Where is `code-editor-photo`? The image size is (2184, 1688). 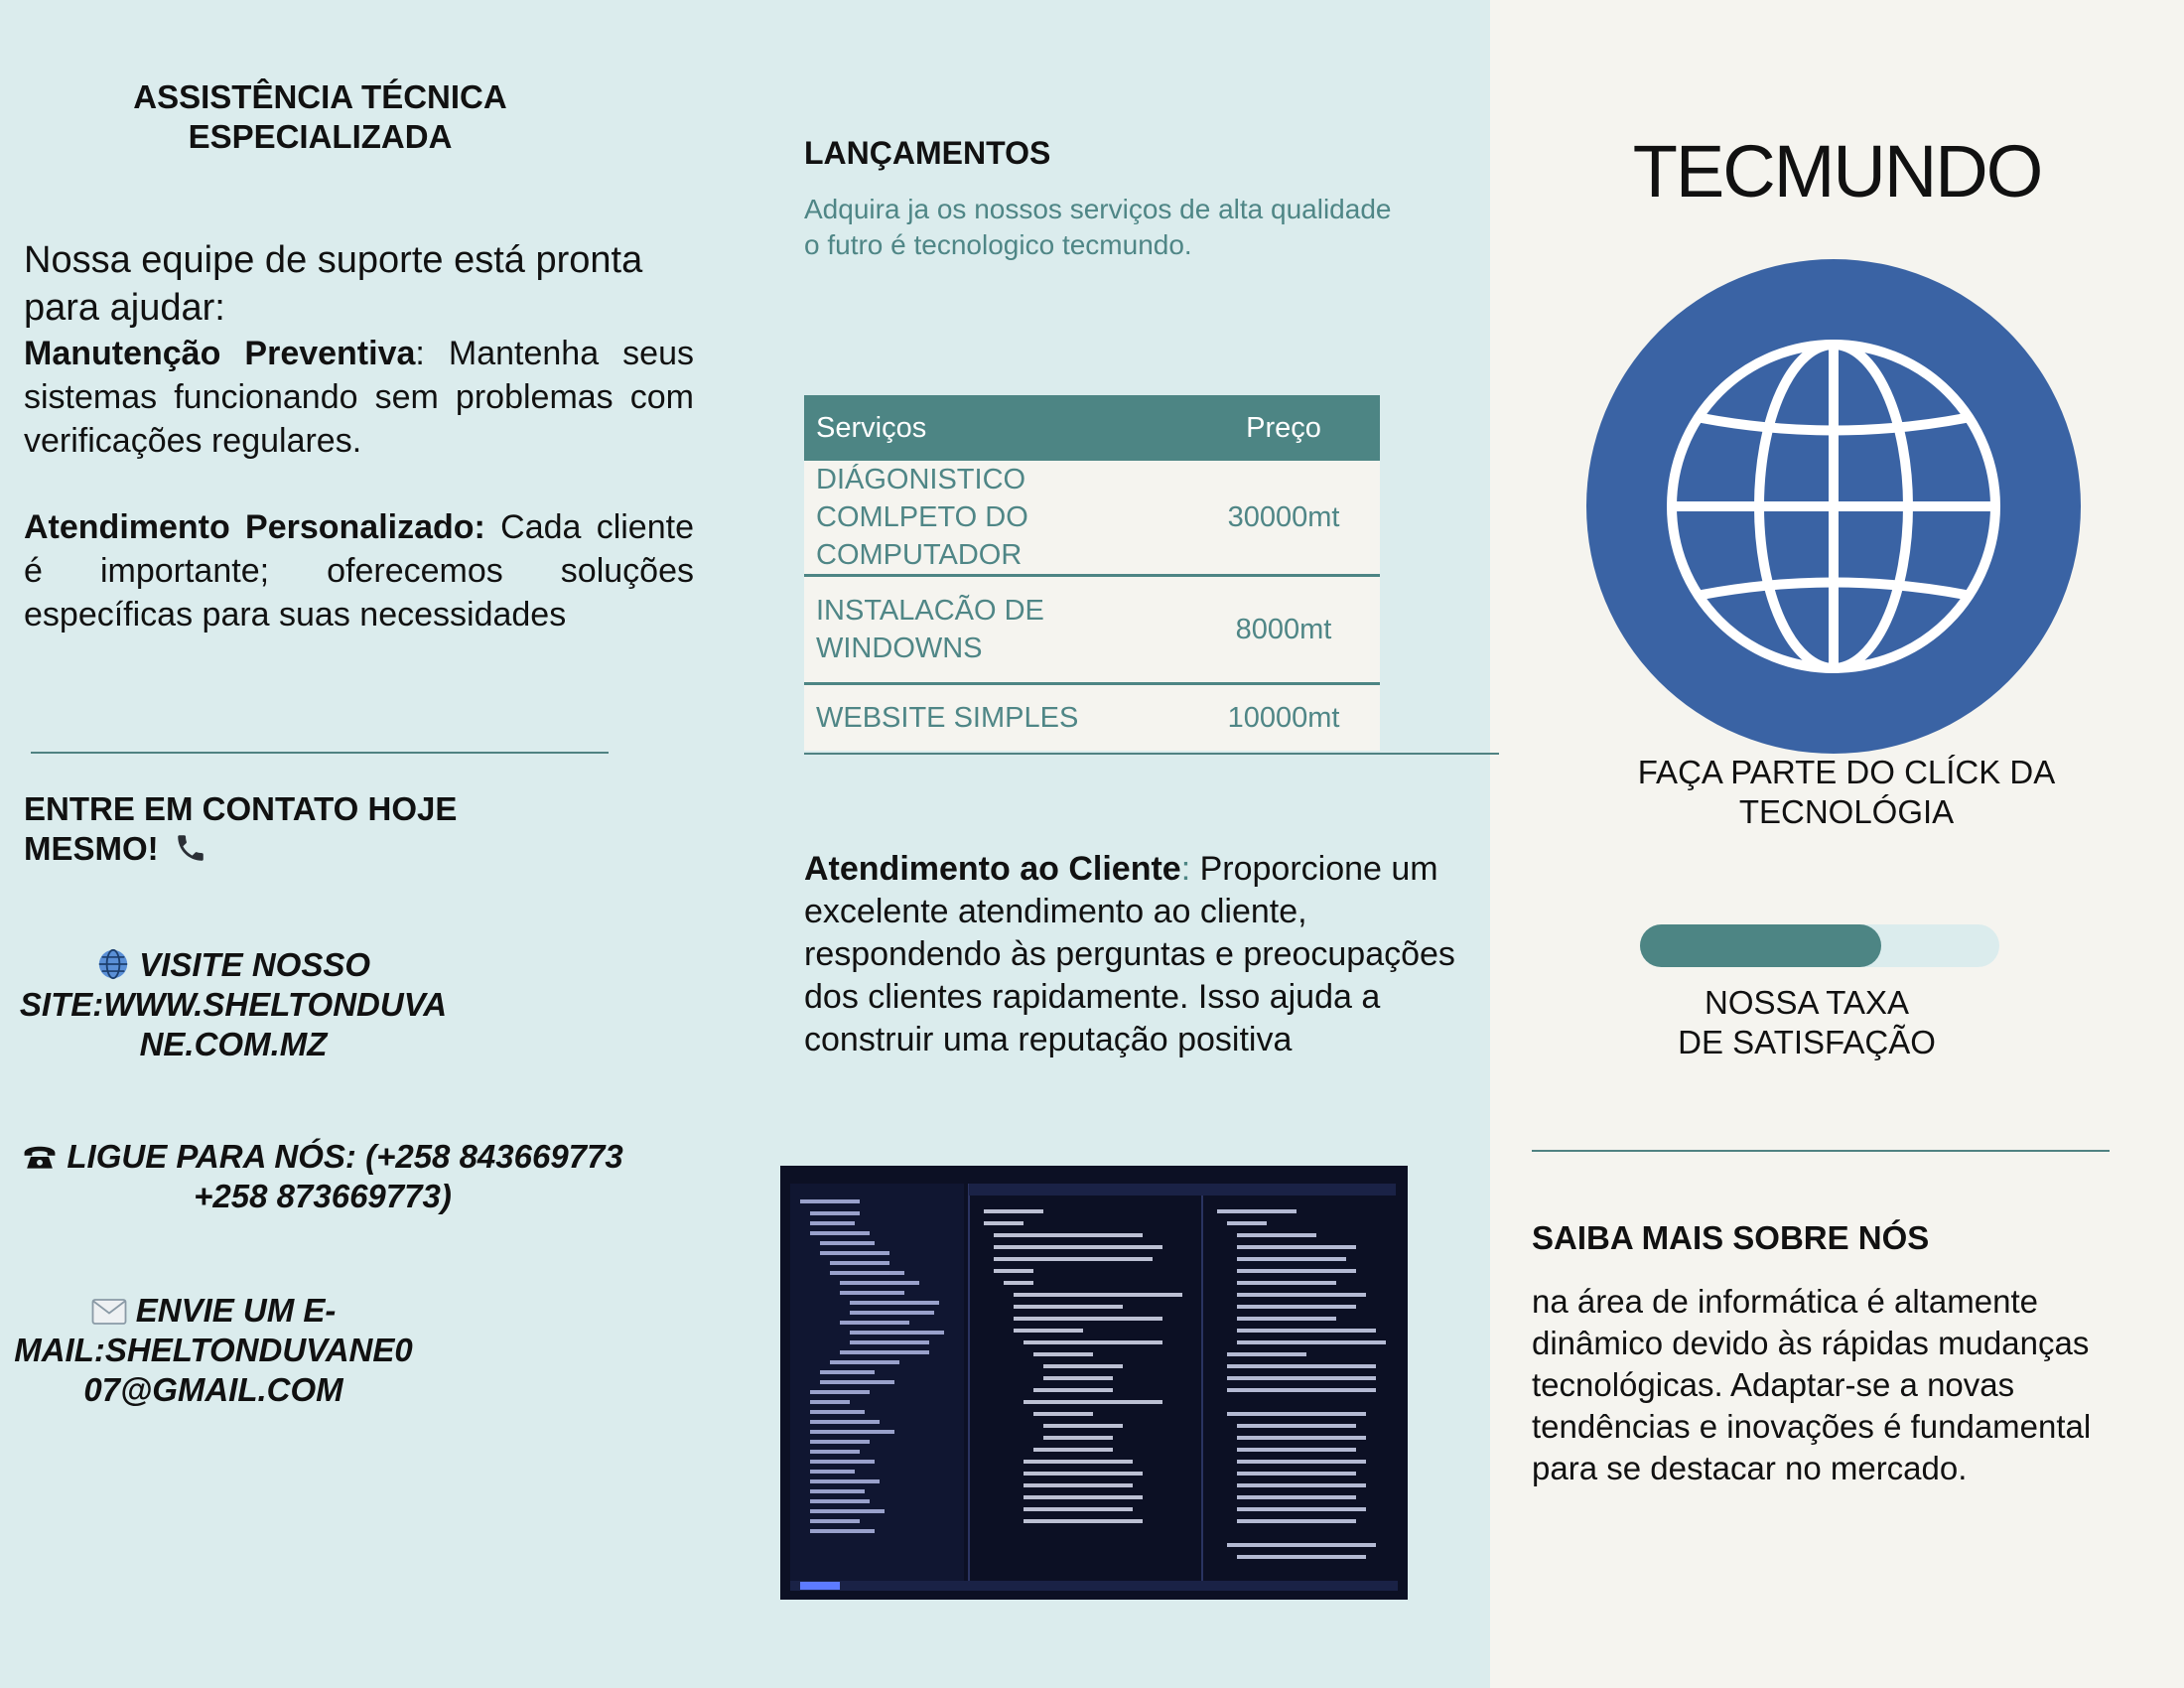
code-editor-photo is located at coordinates (1094, 1383).